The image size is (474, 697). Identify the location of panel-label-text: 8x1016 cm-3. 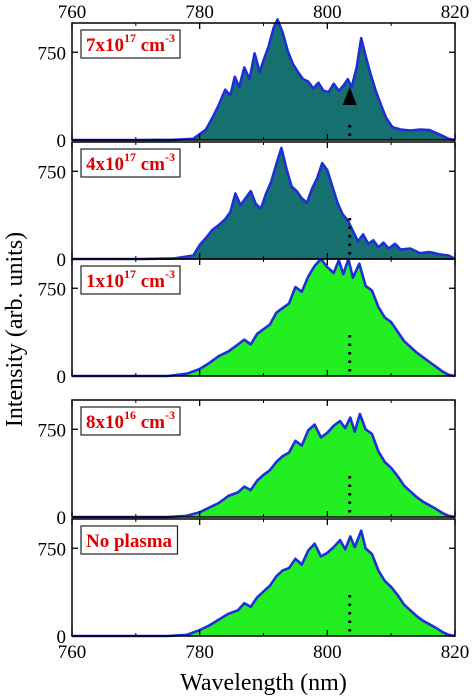
(130, 420).